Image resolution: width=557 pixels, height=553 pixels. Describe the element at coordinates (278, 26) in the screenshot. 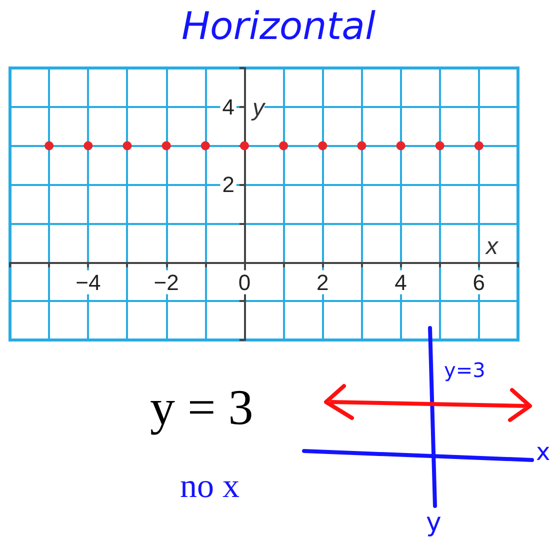

I see `chart-title: Horizontal` at that location.